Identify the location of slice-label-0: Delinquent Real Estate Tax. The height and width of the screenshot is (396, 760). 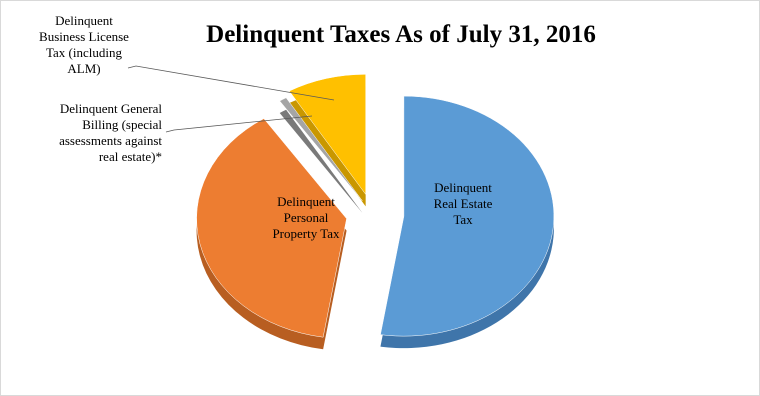
(463, 203).